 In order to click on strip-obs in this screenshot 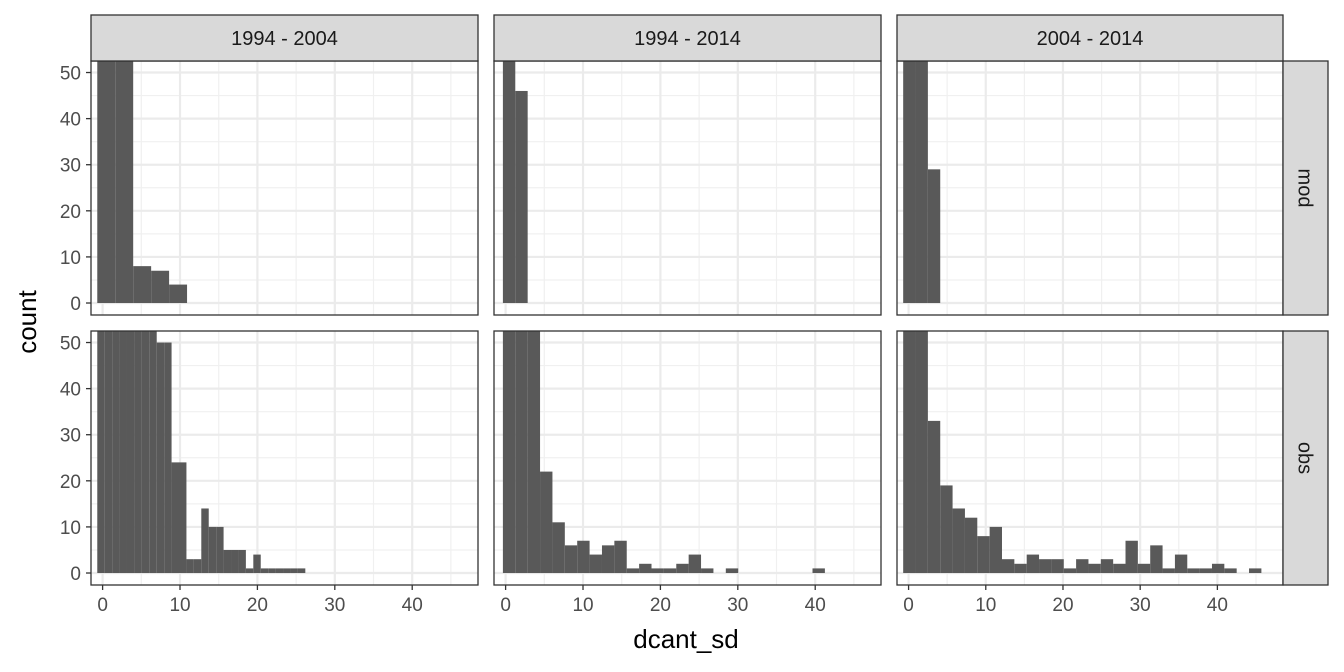, I will do `click(1305, 458)`.